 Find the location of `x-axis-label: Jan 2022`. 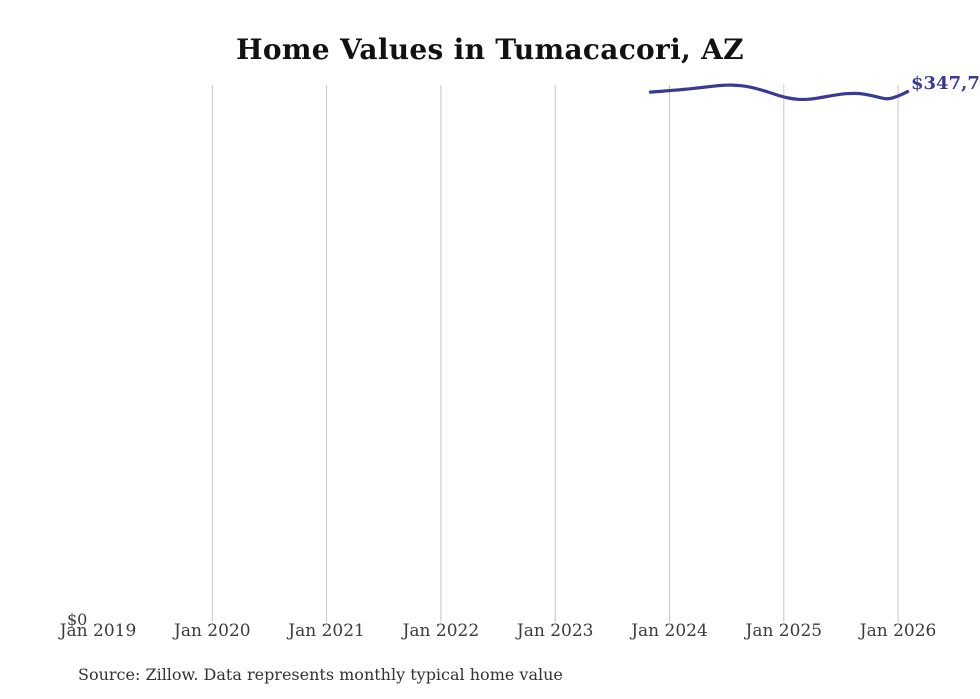

x-axis-label: Jan 2022 is located at coordinates (441, 631).